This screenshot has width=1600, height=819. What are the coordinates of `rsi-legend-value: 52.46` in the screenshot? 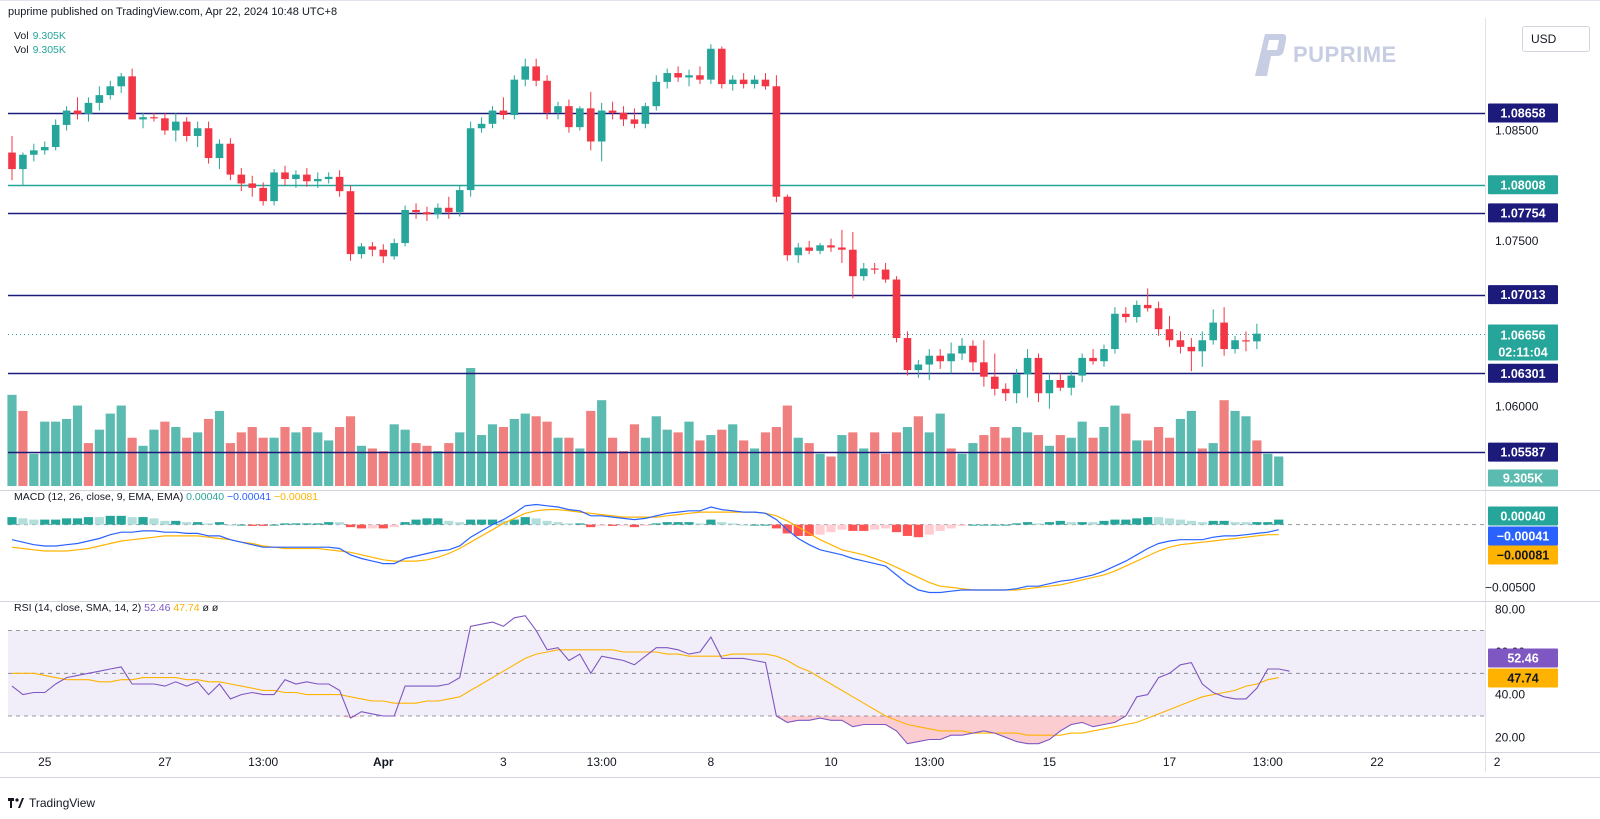 It's located at (155, 608).